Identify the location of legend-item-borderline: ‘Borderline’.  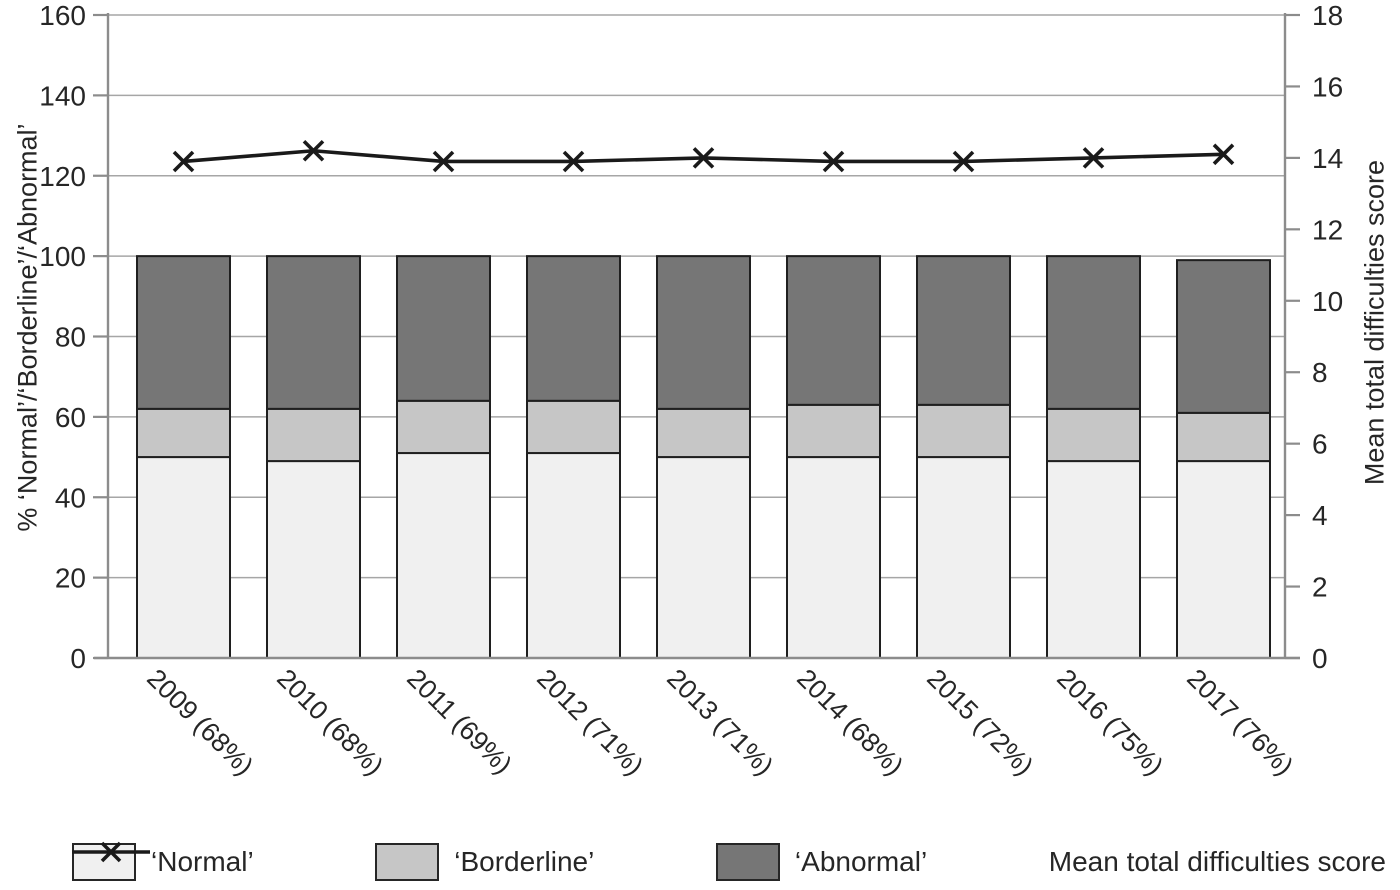
(484, 862).